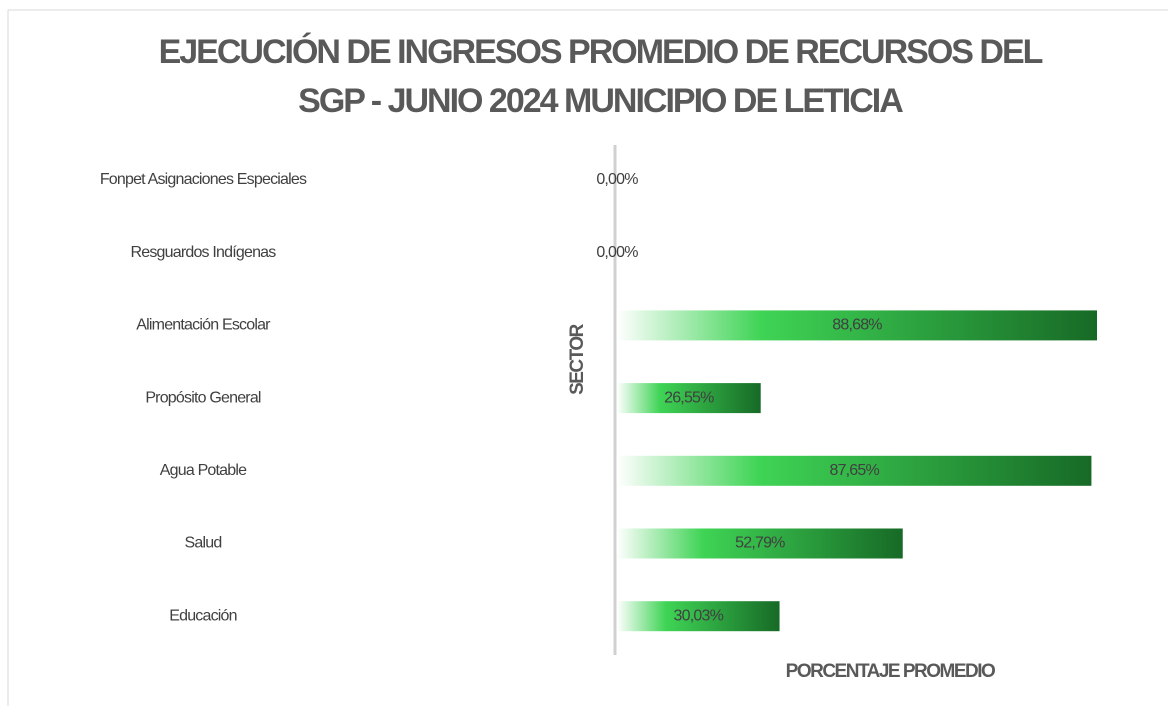 This screenshot has width=1168, height=706. What do you see at coordinates (890, 671) in the screenshot?
I see `x-axis-label: PORCENTAJE PROMEDIO` at bounding box center [890, 671].